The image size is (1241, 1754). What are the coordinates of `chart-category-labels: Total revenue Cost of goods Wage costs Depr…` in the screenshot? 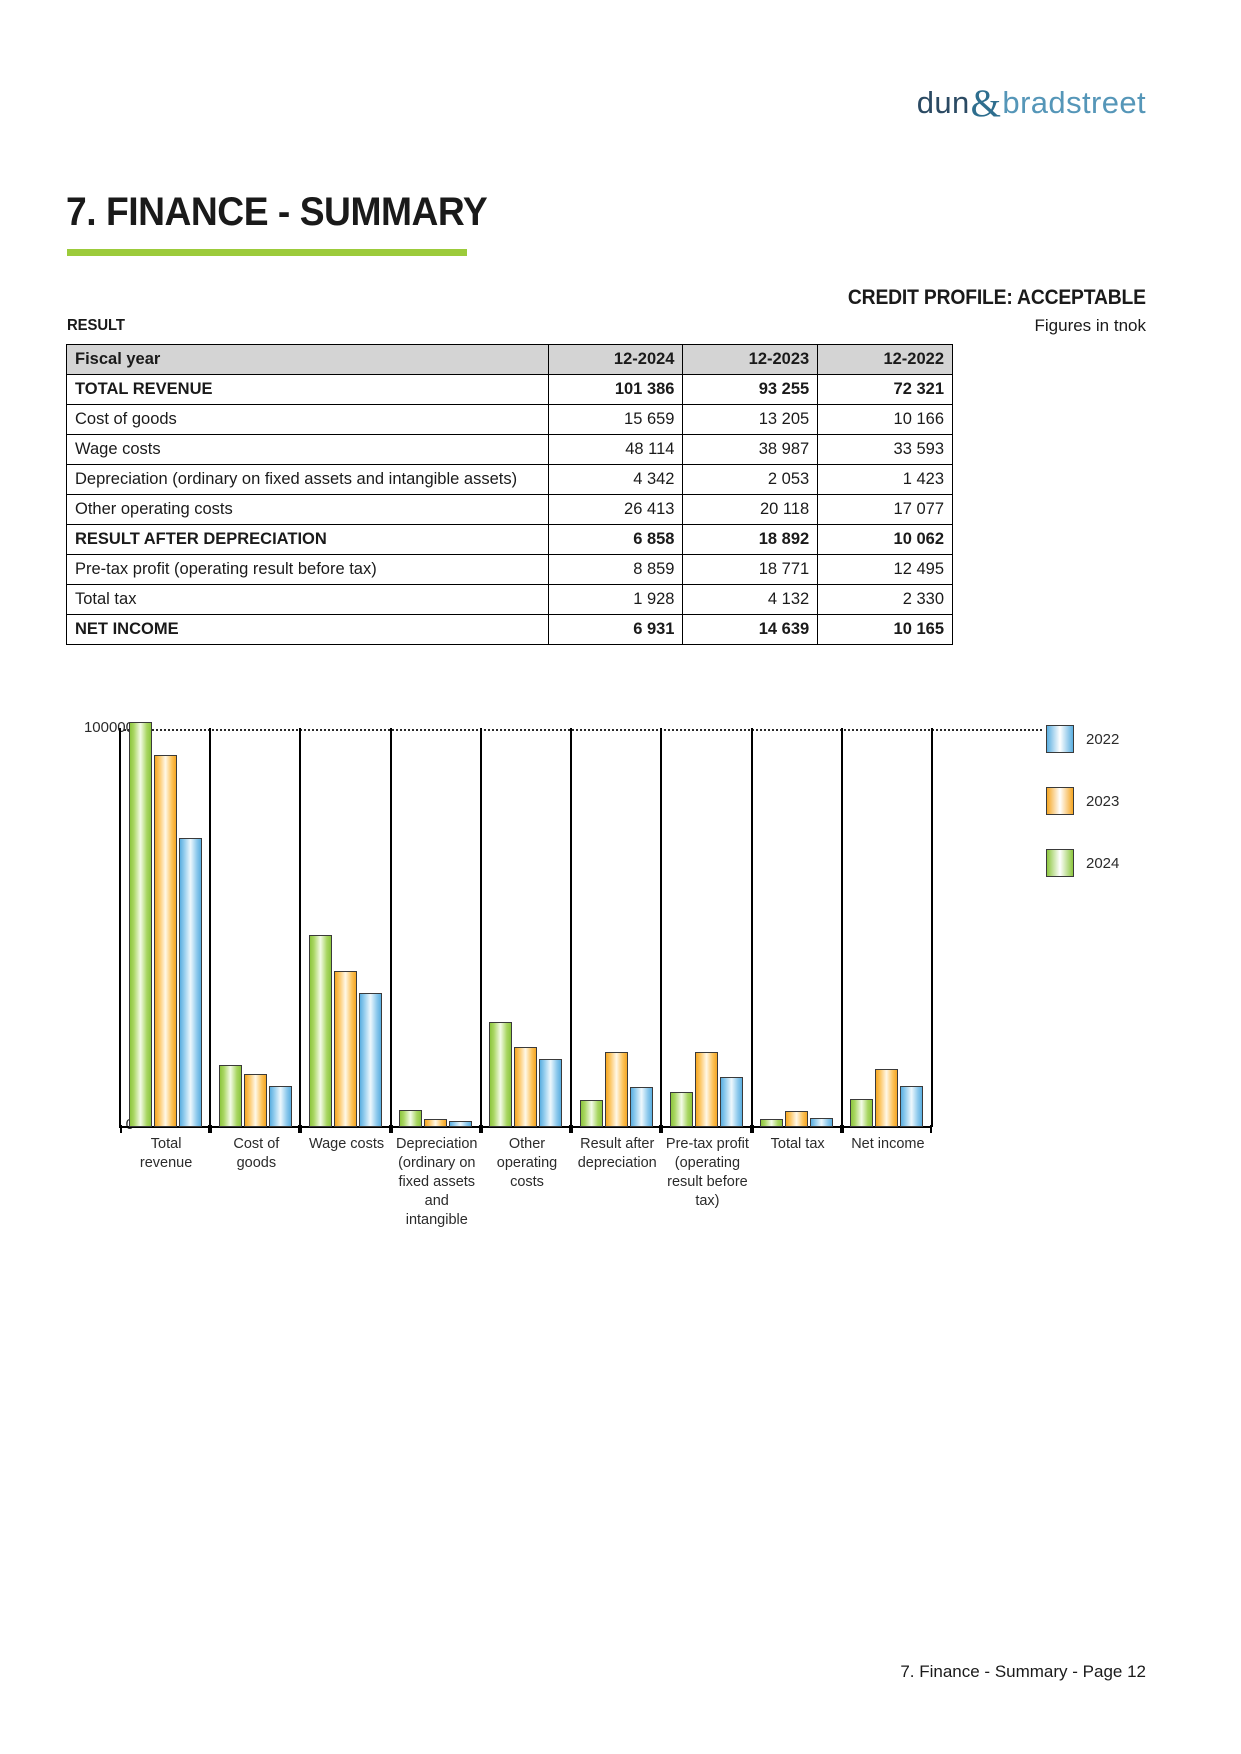 It's located at (527, 1182).